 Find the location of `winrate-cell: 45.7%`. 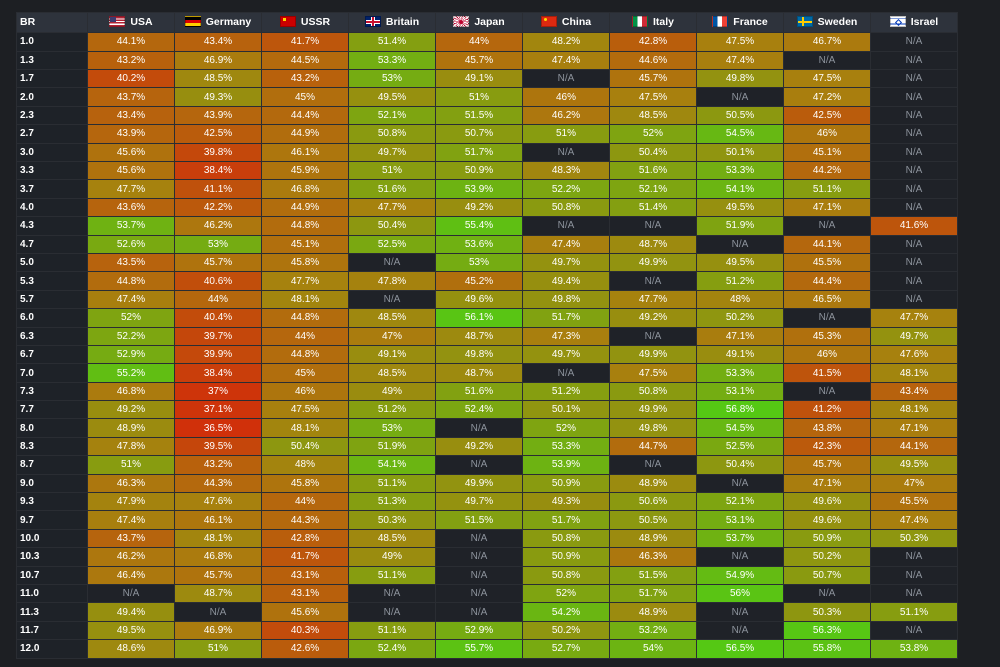

winrate-cell: 45.7% is located at coordinates (218, 575).